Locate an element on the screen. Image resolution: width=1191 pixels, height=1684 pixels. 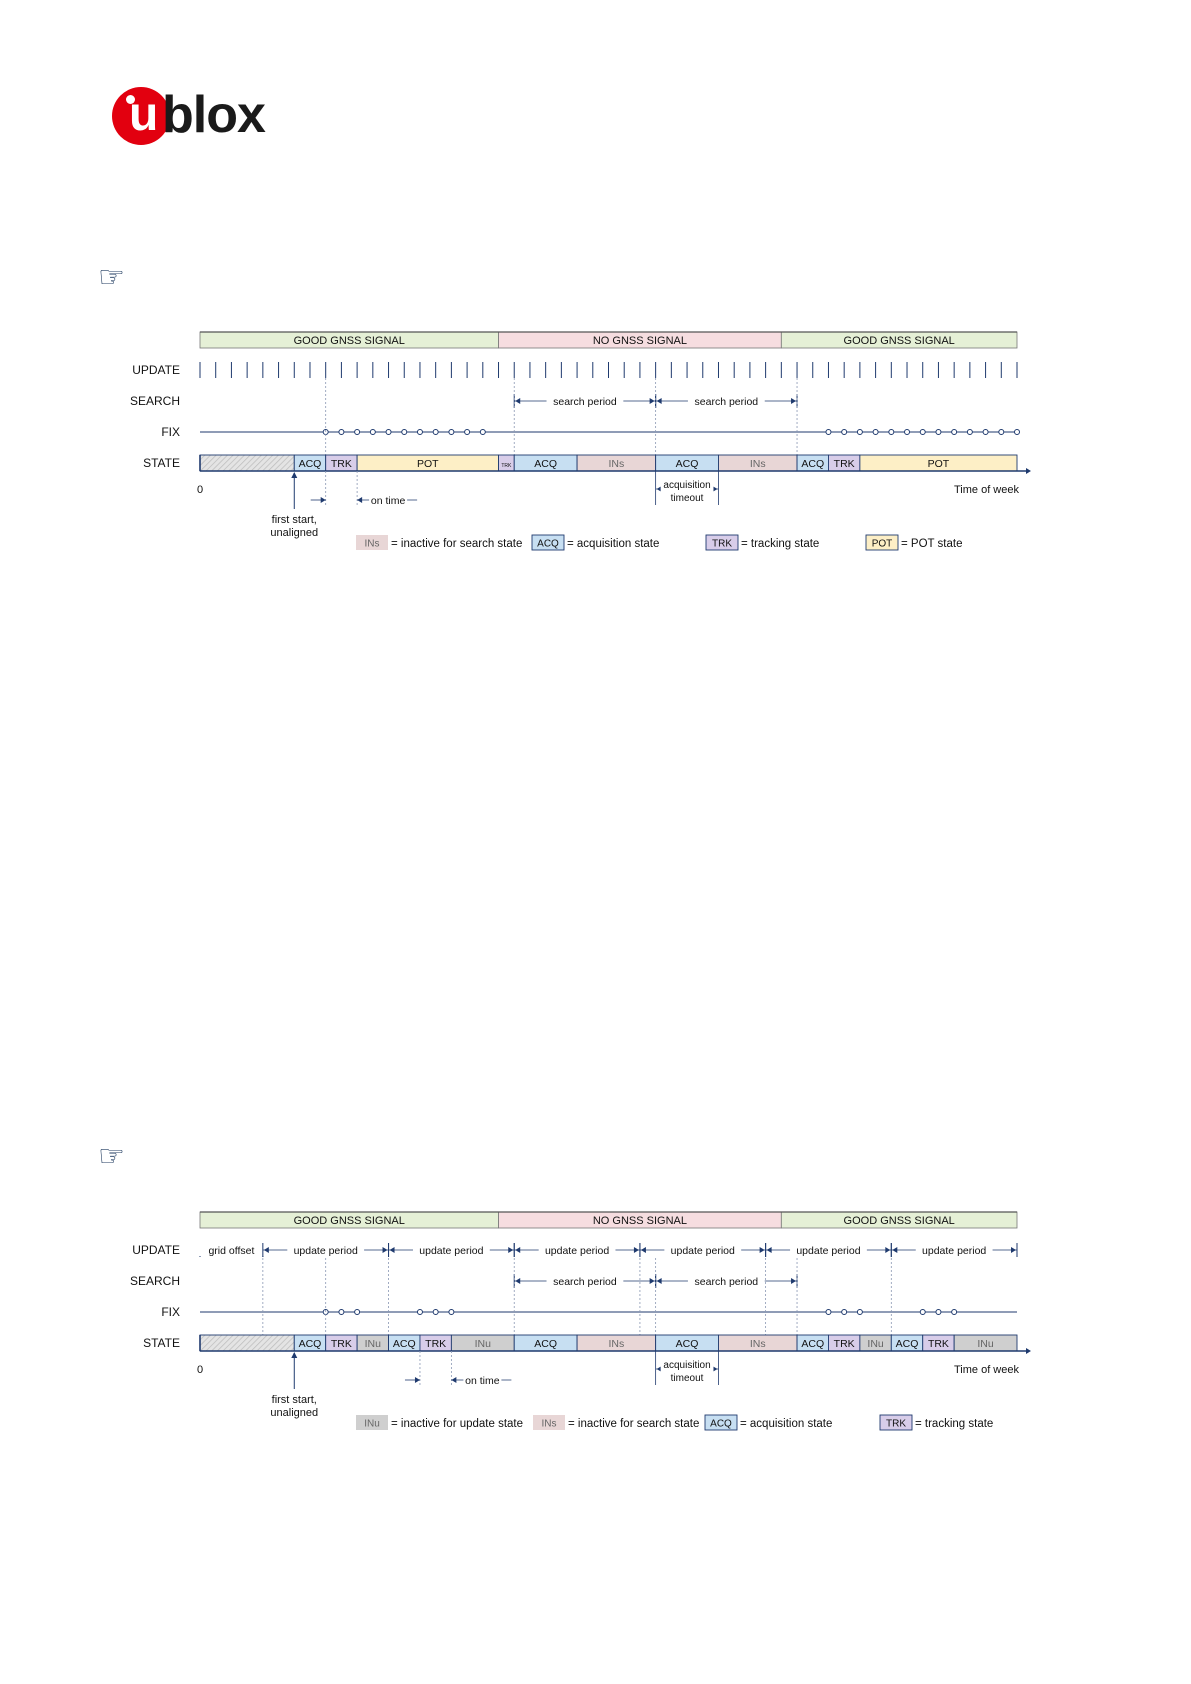
legend-tag: POT is located at coordinates (882, 544).